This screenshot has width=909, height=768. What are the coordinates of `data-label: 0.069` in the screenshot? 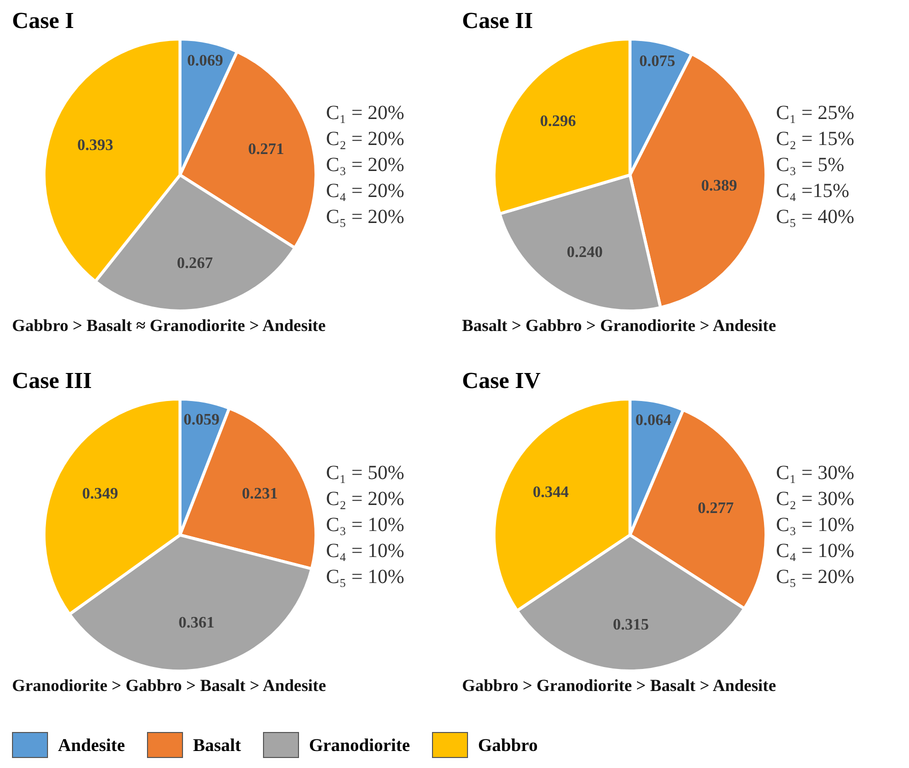 It's located at (205, 61).